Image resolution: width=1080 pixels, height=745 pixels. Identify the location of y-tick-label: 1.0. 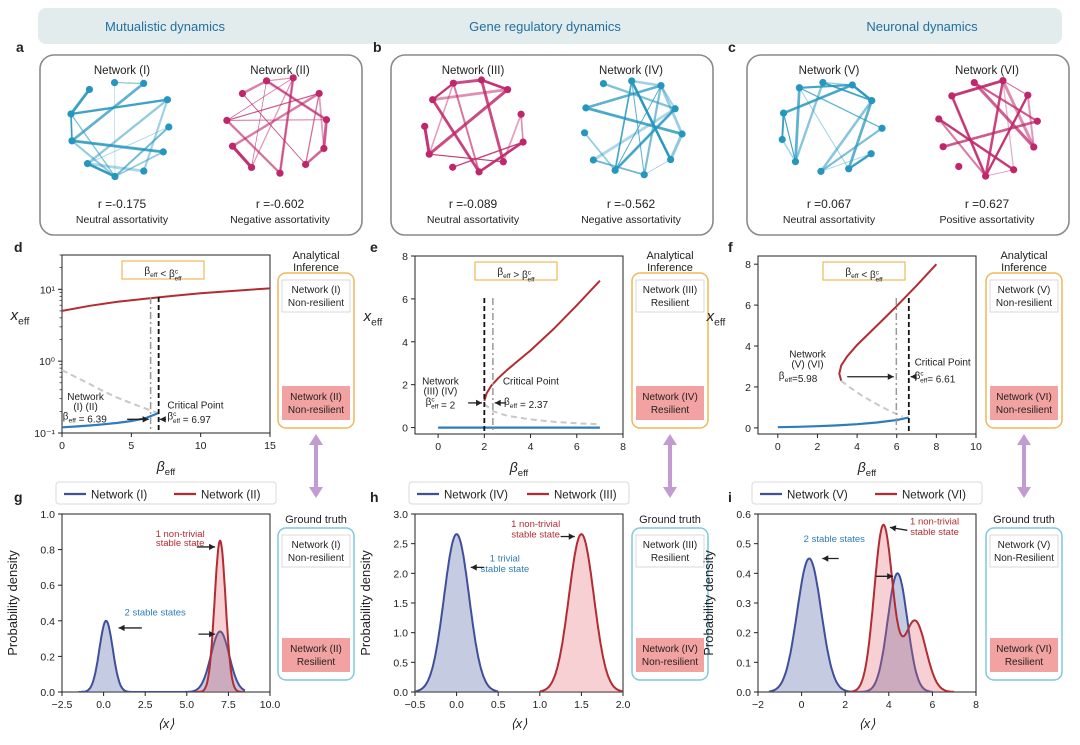
(400, 634).